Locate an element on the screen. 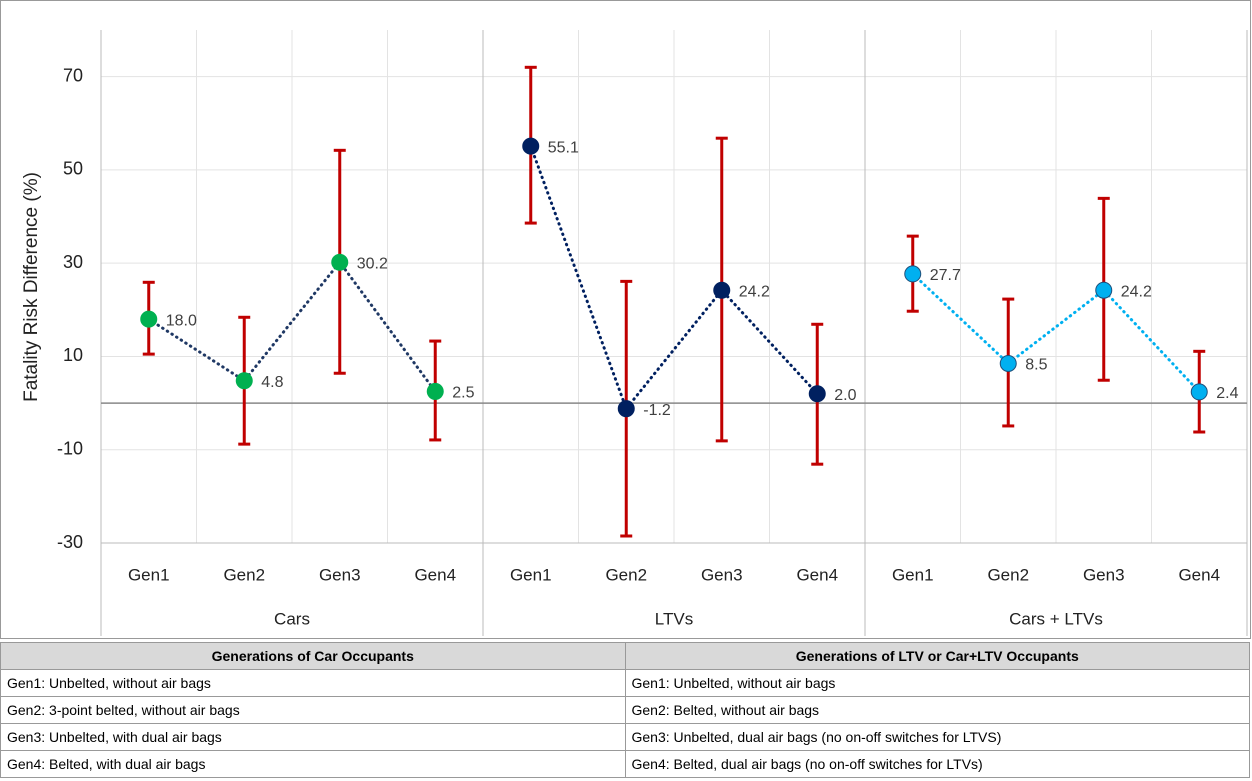 Image resolution: width=1252 pixels, height=781 pixels. data-label: 4.8 is located at coordinates (272, 382).